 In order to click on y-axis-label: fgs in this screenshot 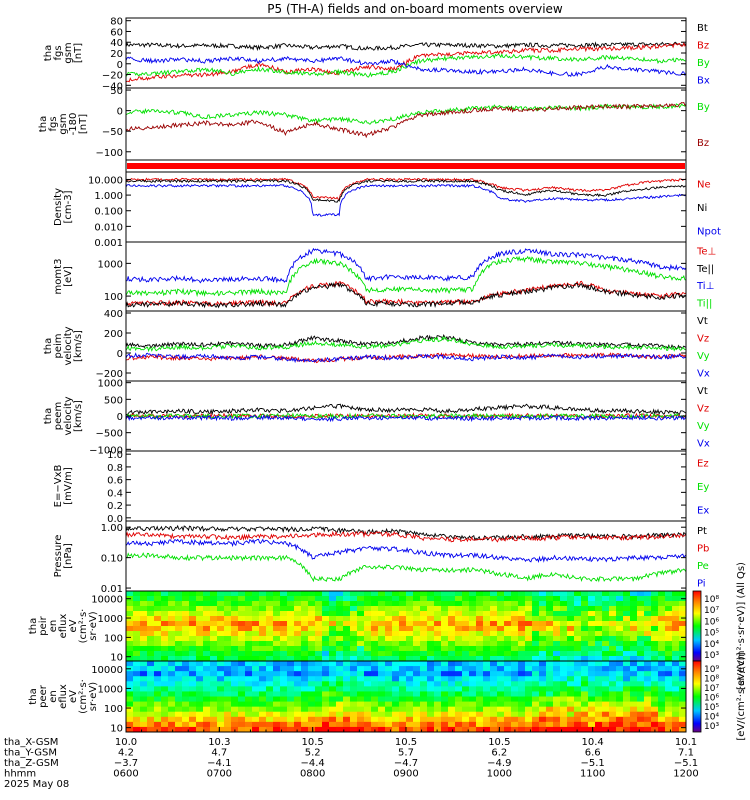, I will do `click(53, 123)`.